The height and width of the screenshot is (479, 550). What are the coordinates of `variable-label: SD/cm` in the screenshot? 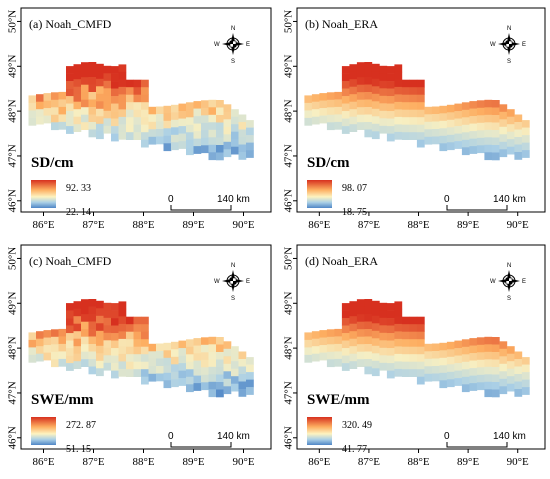 It's located at (52, 163).